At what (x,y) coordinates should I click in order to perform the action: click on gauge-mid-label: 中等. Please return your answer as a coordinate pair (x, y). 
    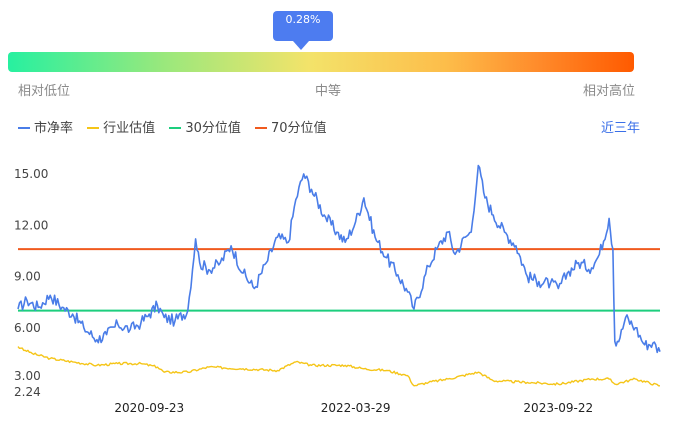
    Looking at the image, I should click on (328, 91).